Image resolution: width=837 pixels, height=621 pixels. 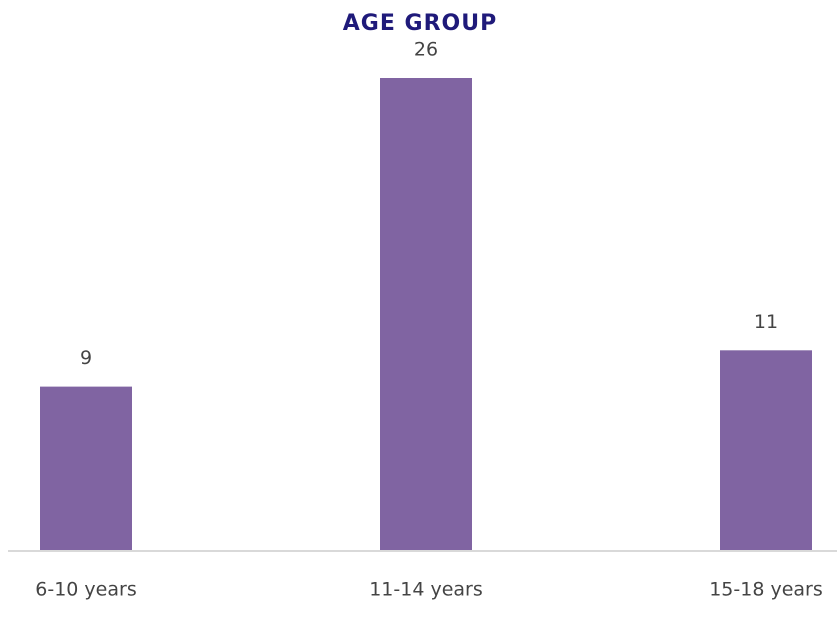 What do you see at coordinates (420, 23) in the screenshot?
I see `chart-title: AGE GROUP` at bounding box center [420, 23].